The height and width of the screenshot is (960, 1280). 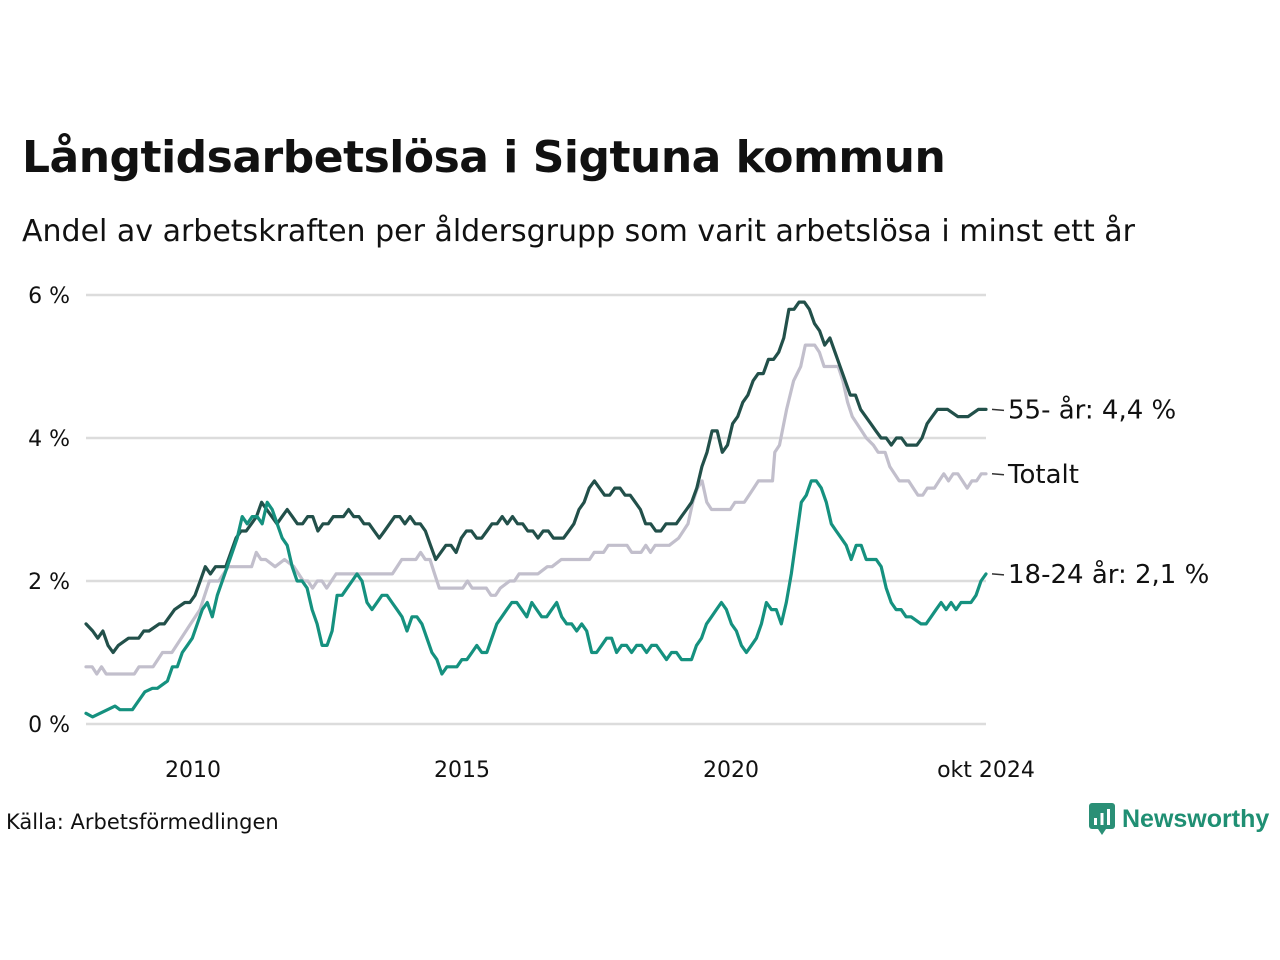 What do you see at coordinates (986, 770) in the screenshot?
I see `x-tick-label: okt 2024` at bounding box center [986, 770].